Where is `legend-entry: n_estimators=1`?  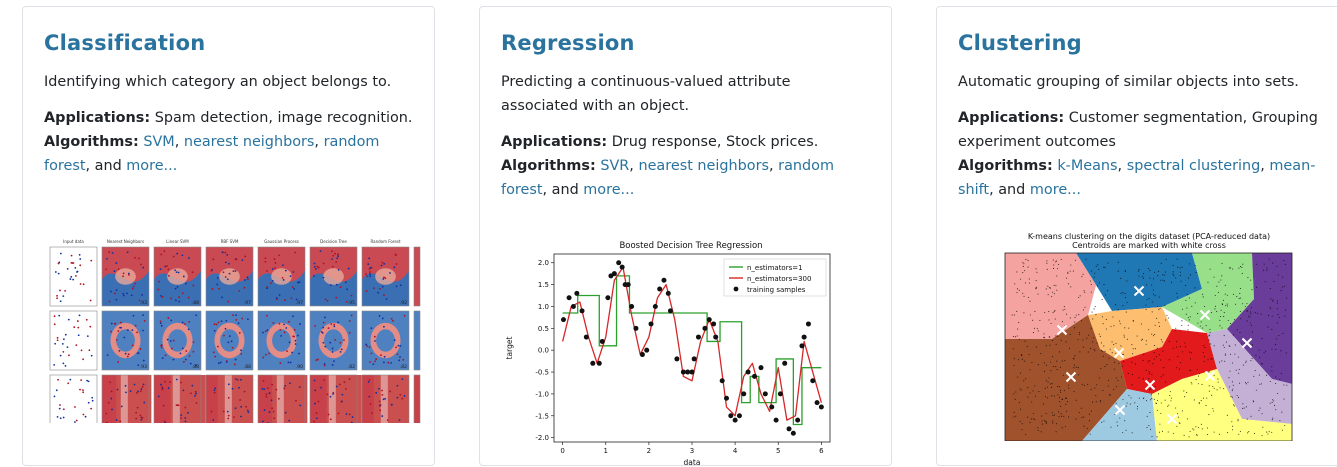
legend-entry: n_estimators=1 is located at coordinates (775, 268).